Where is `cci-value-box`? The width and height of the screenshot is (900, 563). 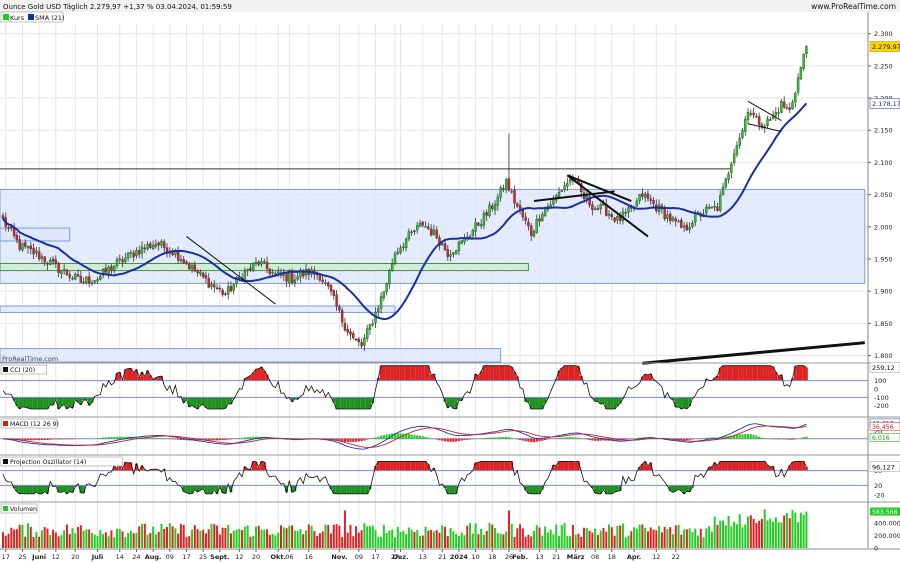
cci-value-box is located at coordinates (884, 367).